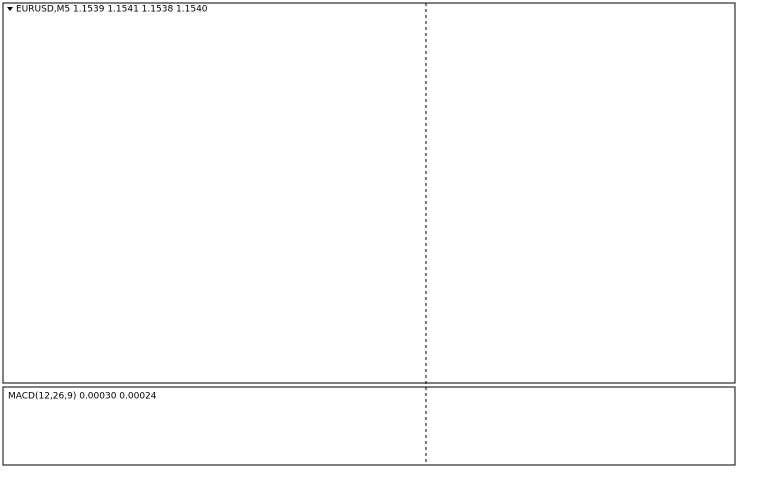 The image size is (781, 489). What do you see at coordinates (112, 10) in the screenshot?
I see `chart-title: EURUSD,M5 1.1539 1.1541 1.1538 1.1540` at bounding box center [112, 10].